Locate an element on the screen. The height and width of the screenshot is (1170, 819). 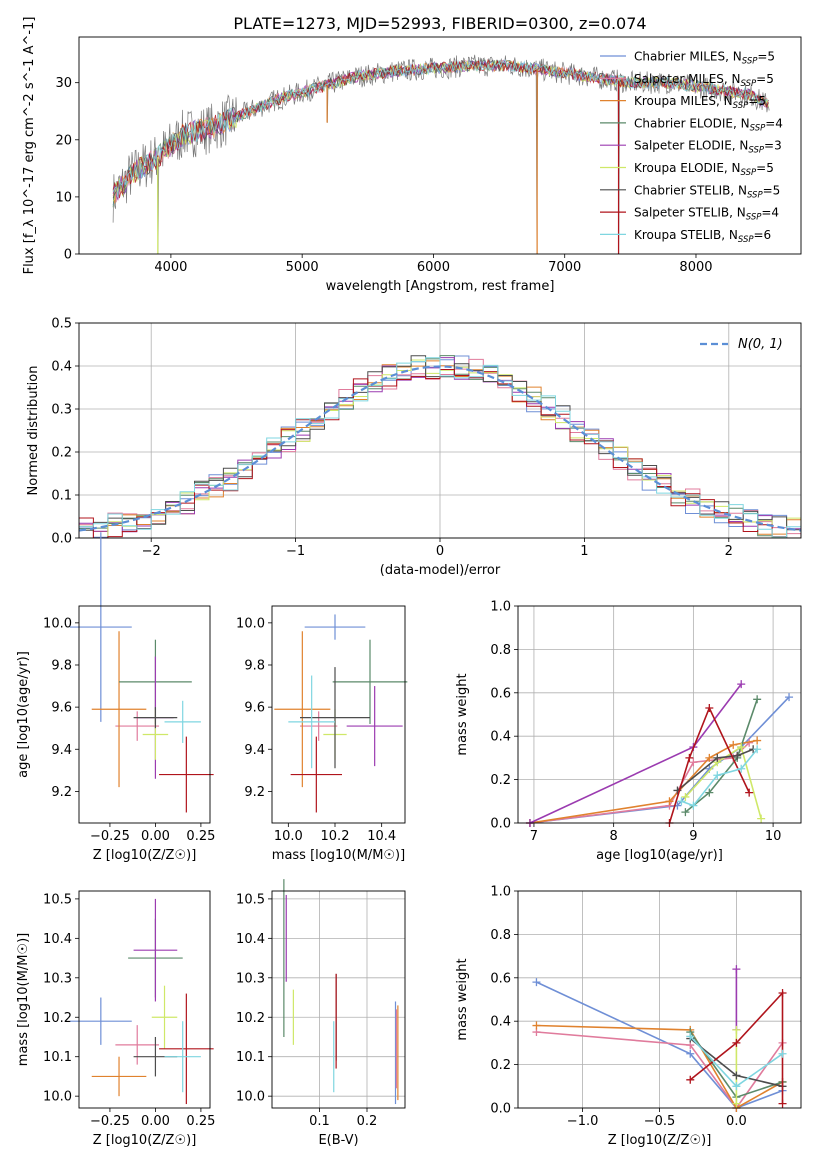
x-tick-label: 0.25 is located at coordinates (200, 836).